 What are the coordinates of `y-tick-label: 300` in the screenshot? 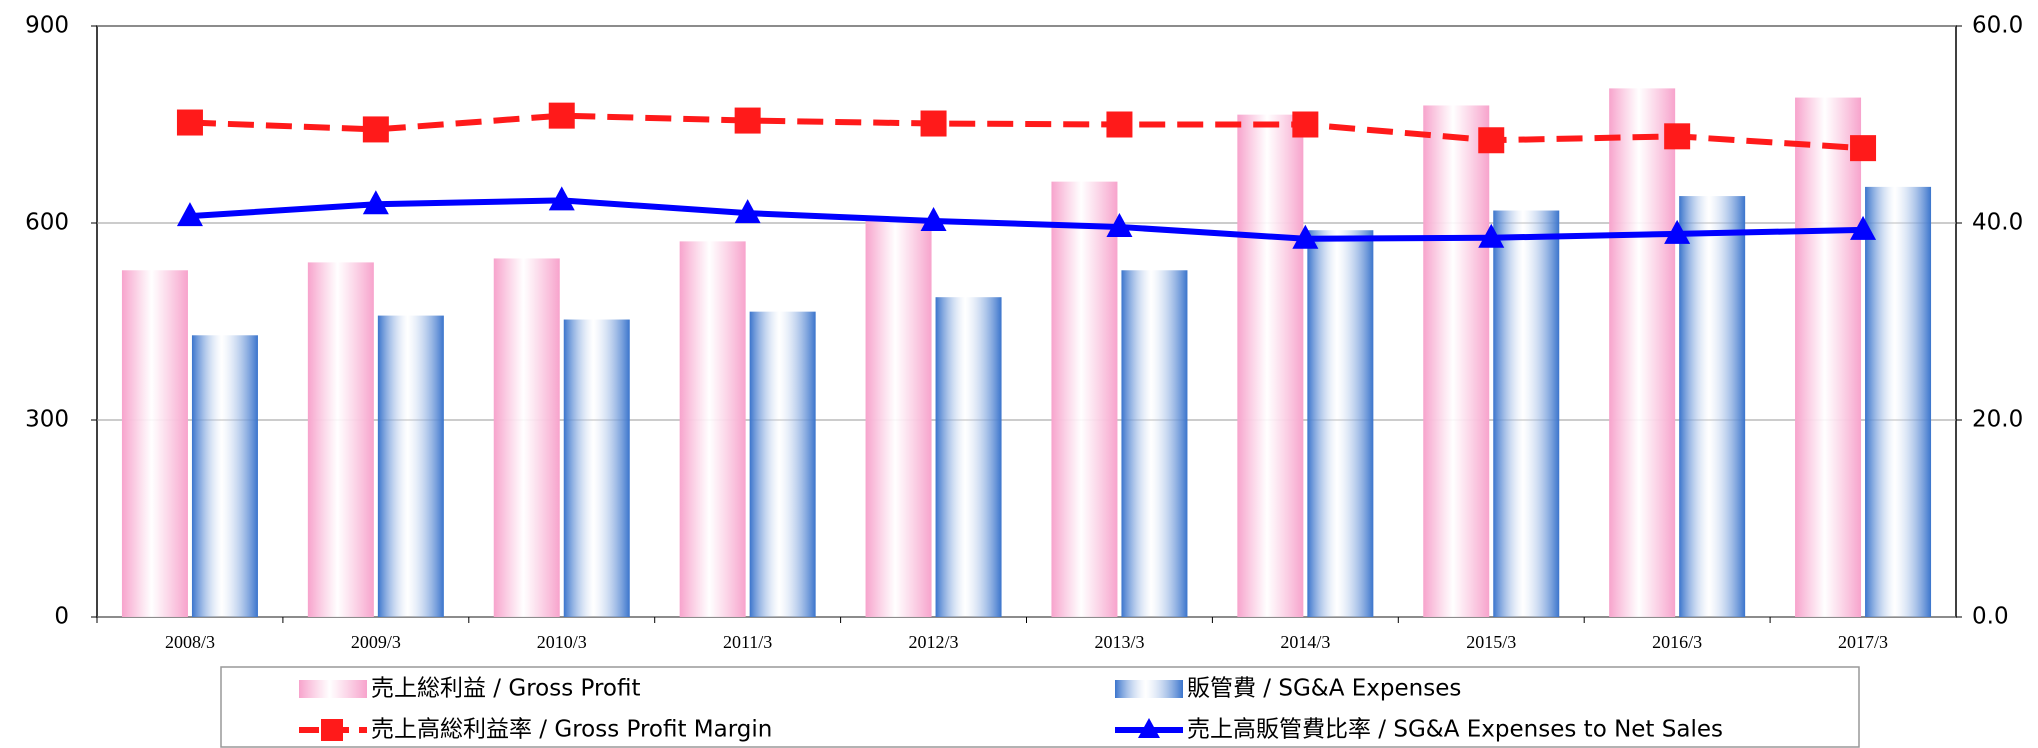 It's located at (47, 420).